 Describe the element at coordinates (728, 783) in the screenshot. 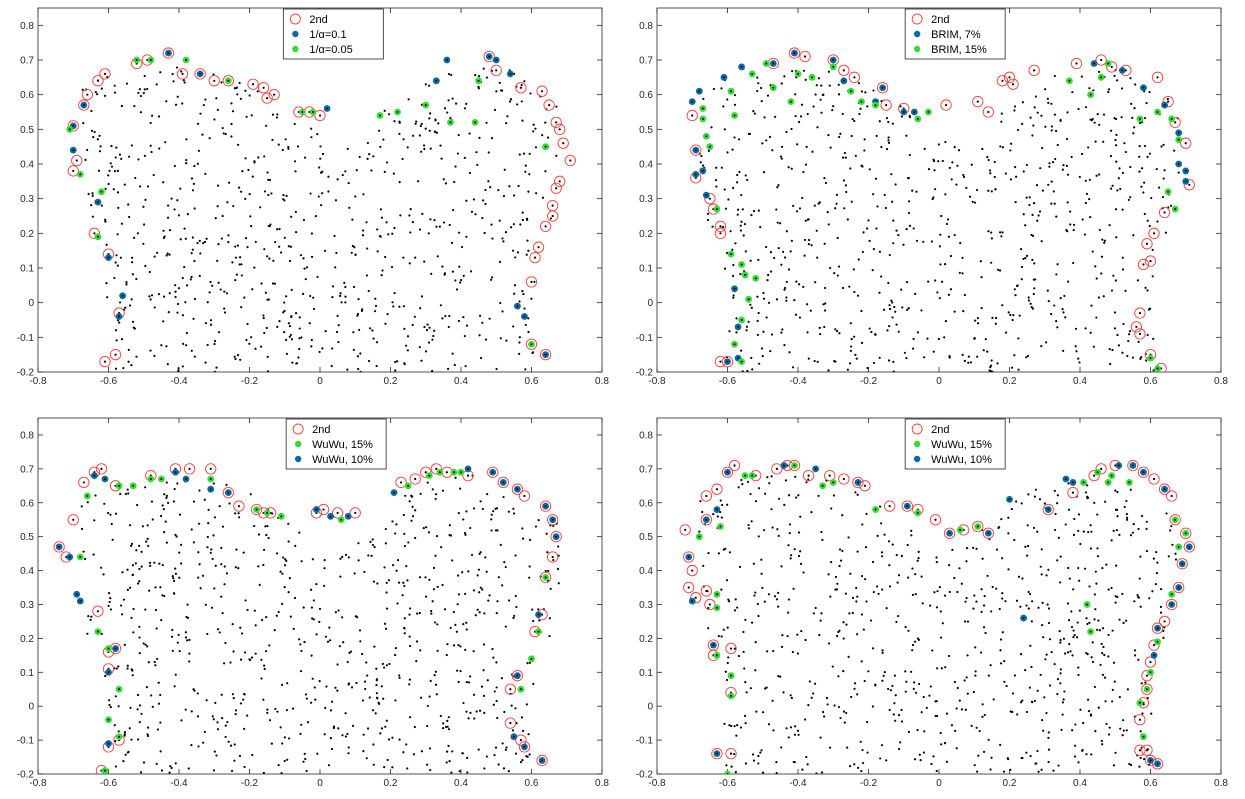

I see `x-tick-label: -0.6` at that location.